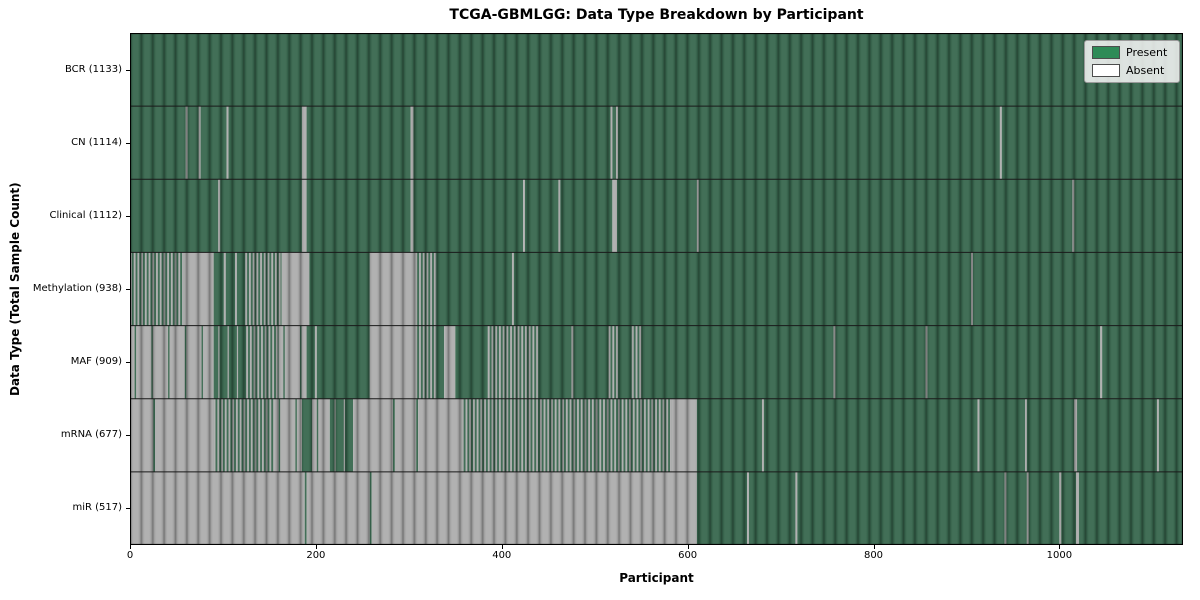 This screenshot has height=600, width=1200. What do you see at coordinates (656, 578) in the screenshot?
I see `x-axis-label: Participant` at bounding box center [656, 578].